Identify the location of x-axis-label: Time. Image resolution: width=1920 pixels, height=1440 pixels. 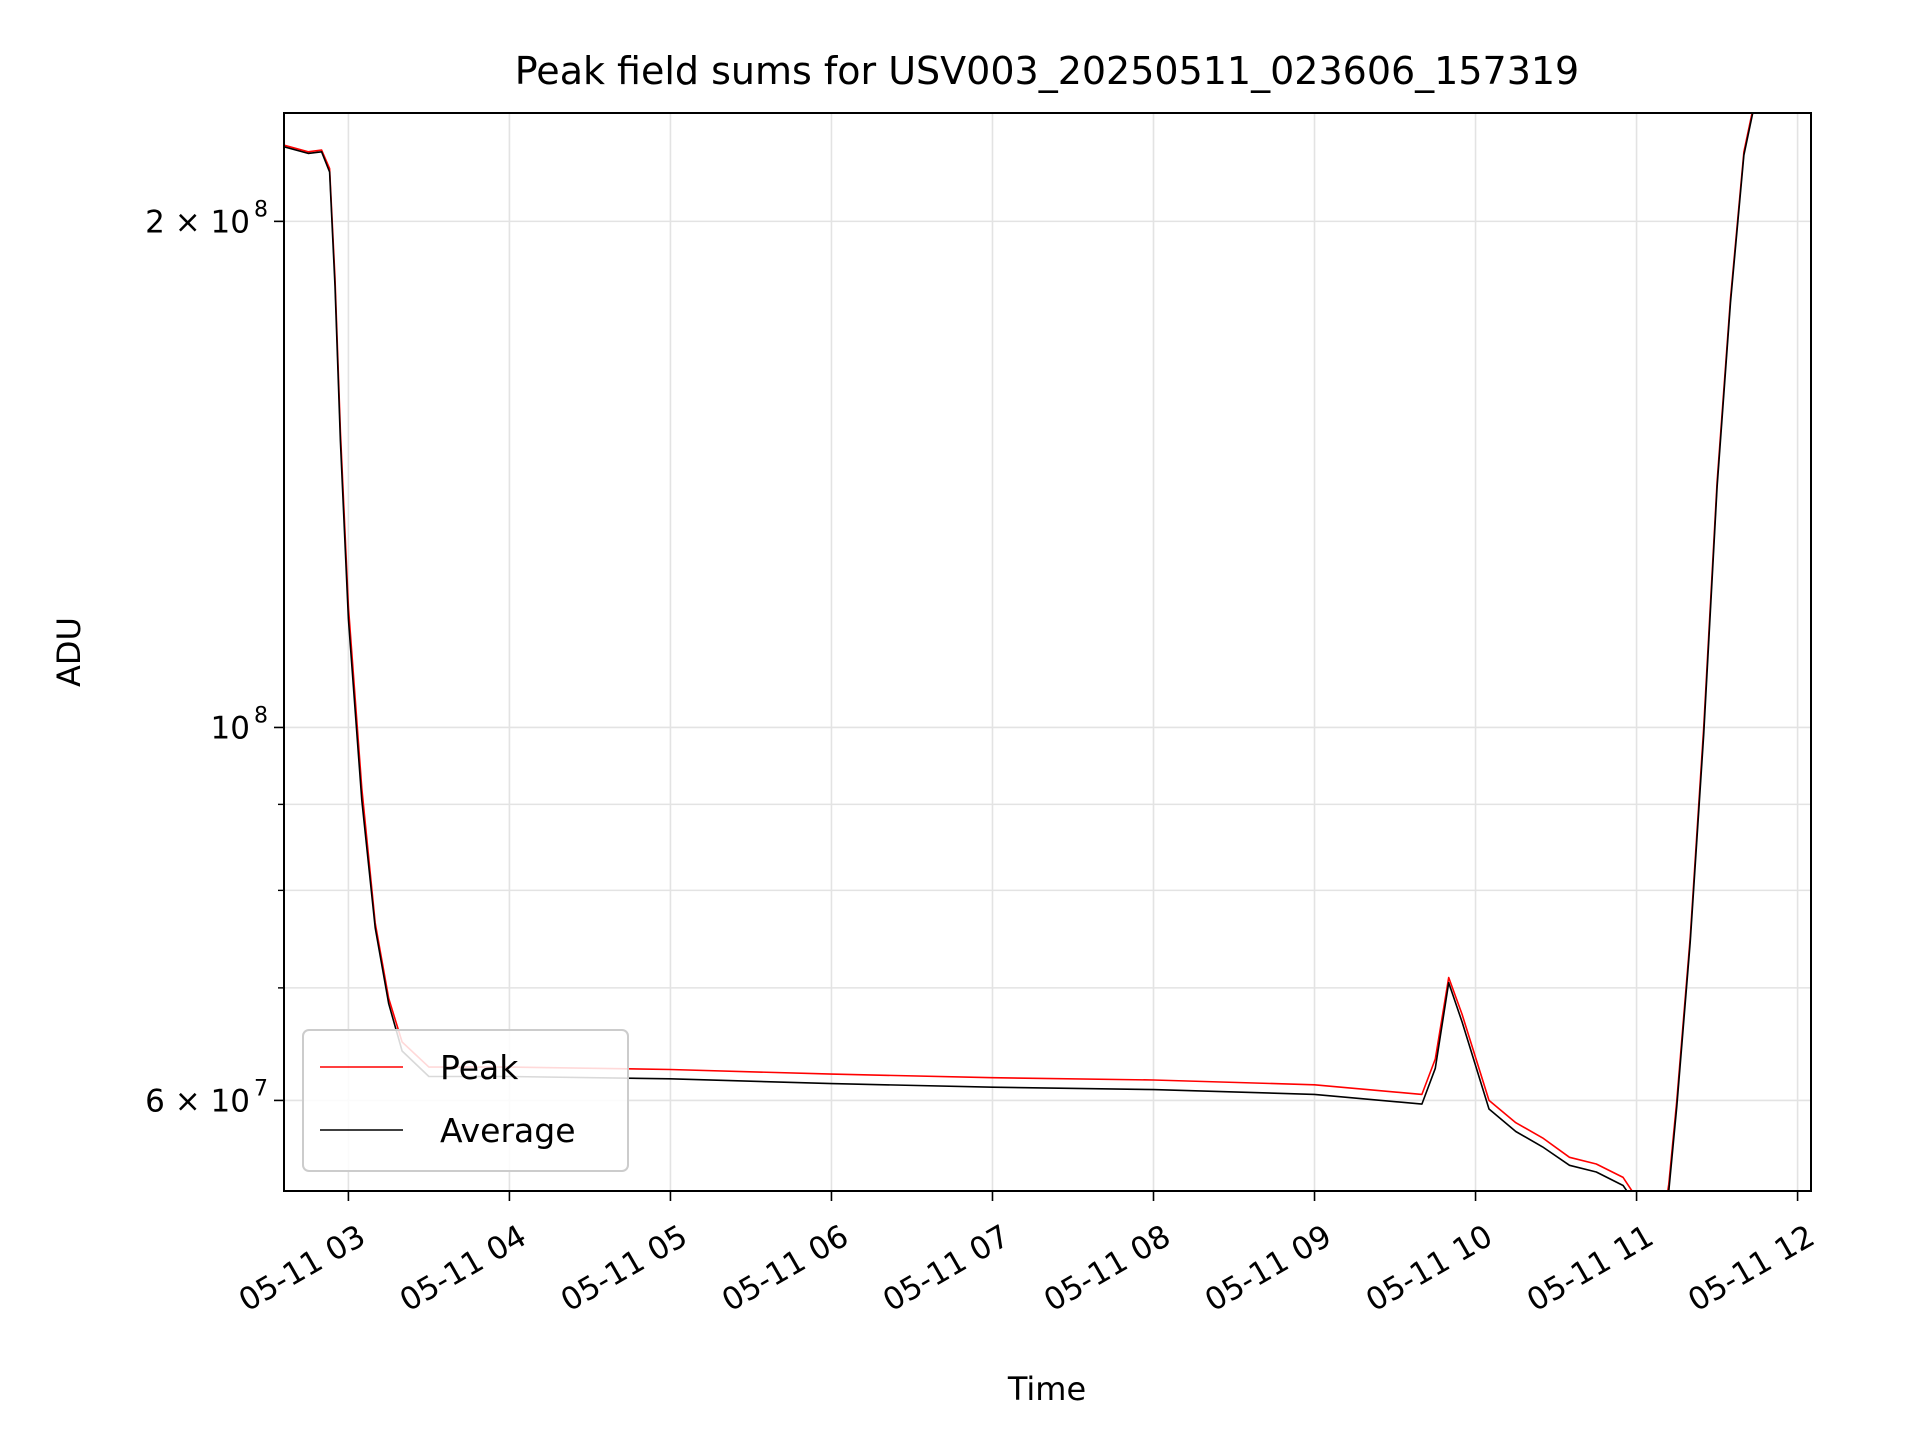
(1046, 1389).